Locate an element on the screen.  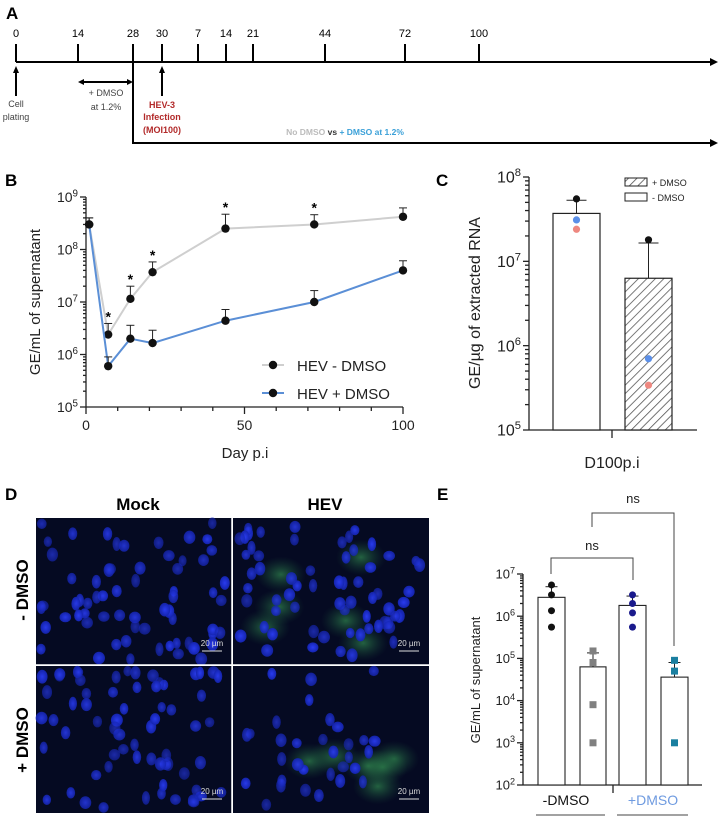
panel-letter-c: C is located at coordinates (442, 180).